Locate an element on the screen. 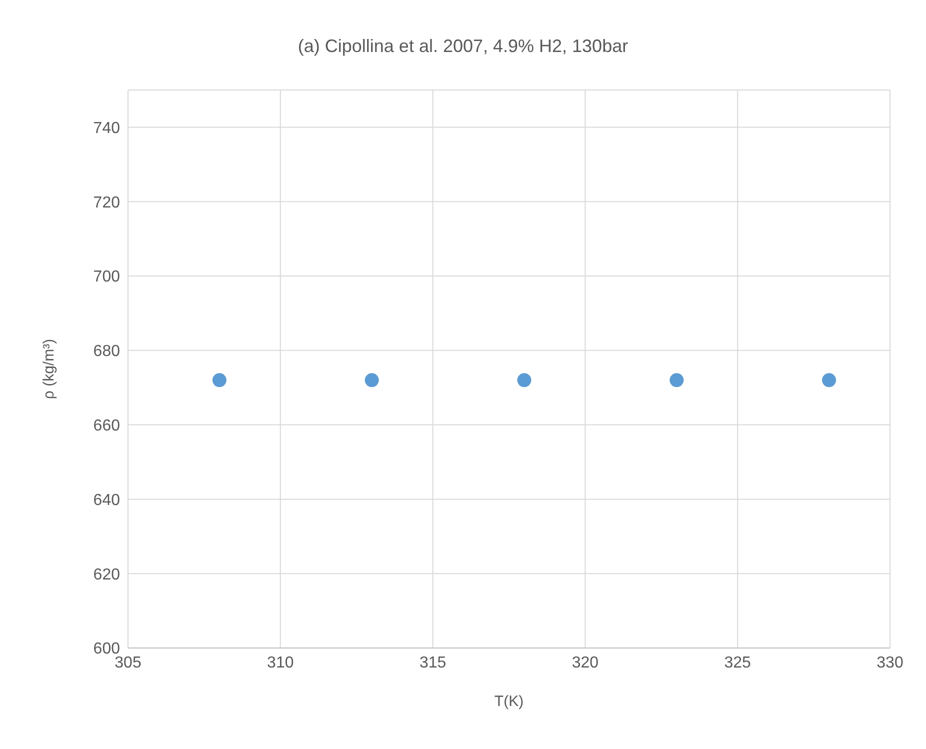 This screenshot has height=749, width=926. y-tick-label: 720 is located at coordinates (106, 203).